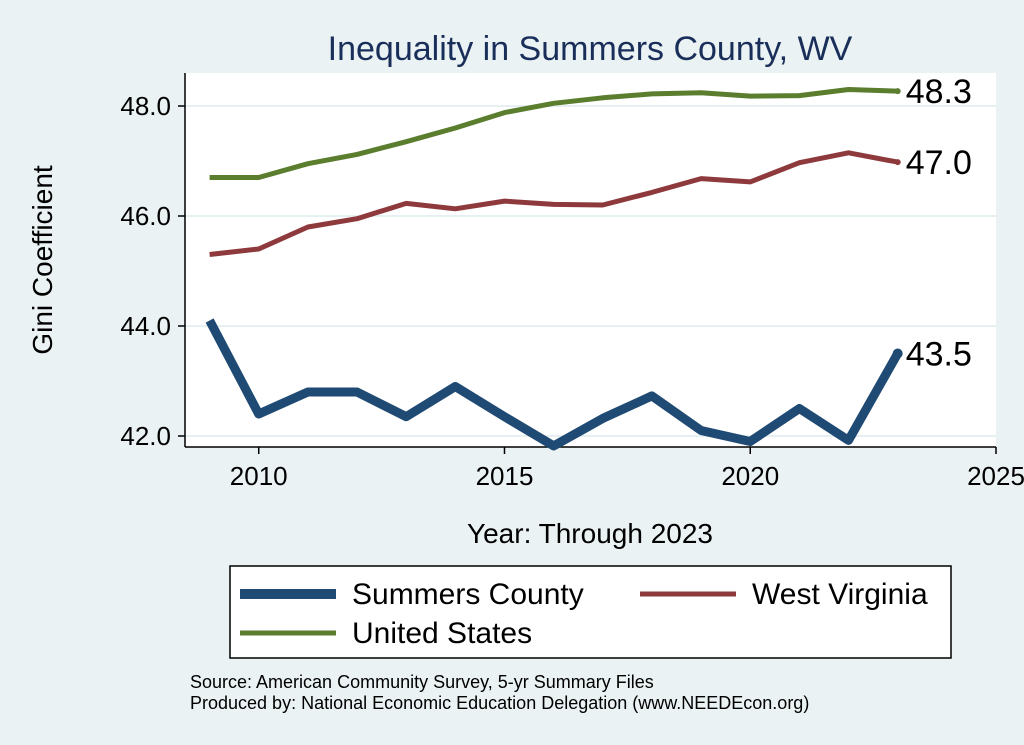  I want to click on end-label-west-virginia: 47.0, so click(939, 163).